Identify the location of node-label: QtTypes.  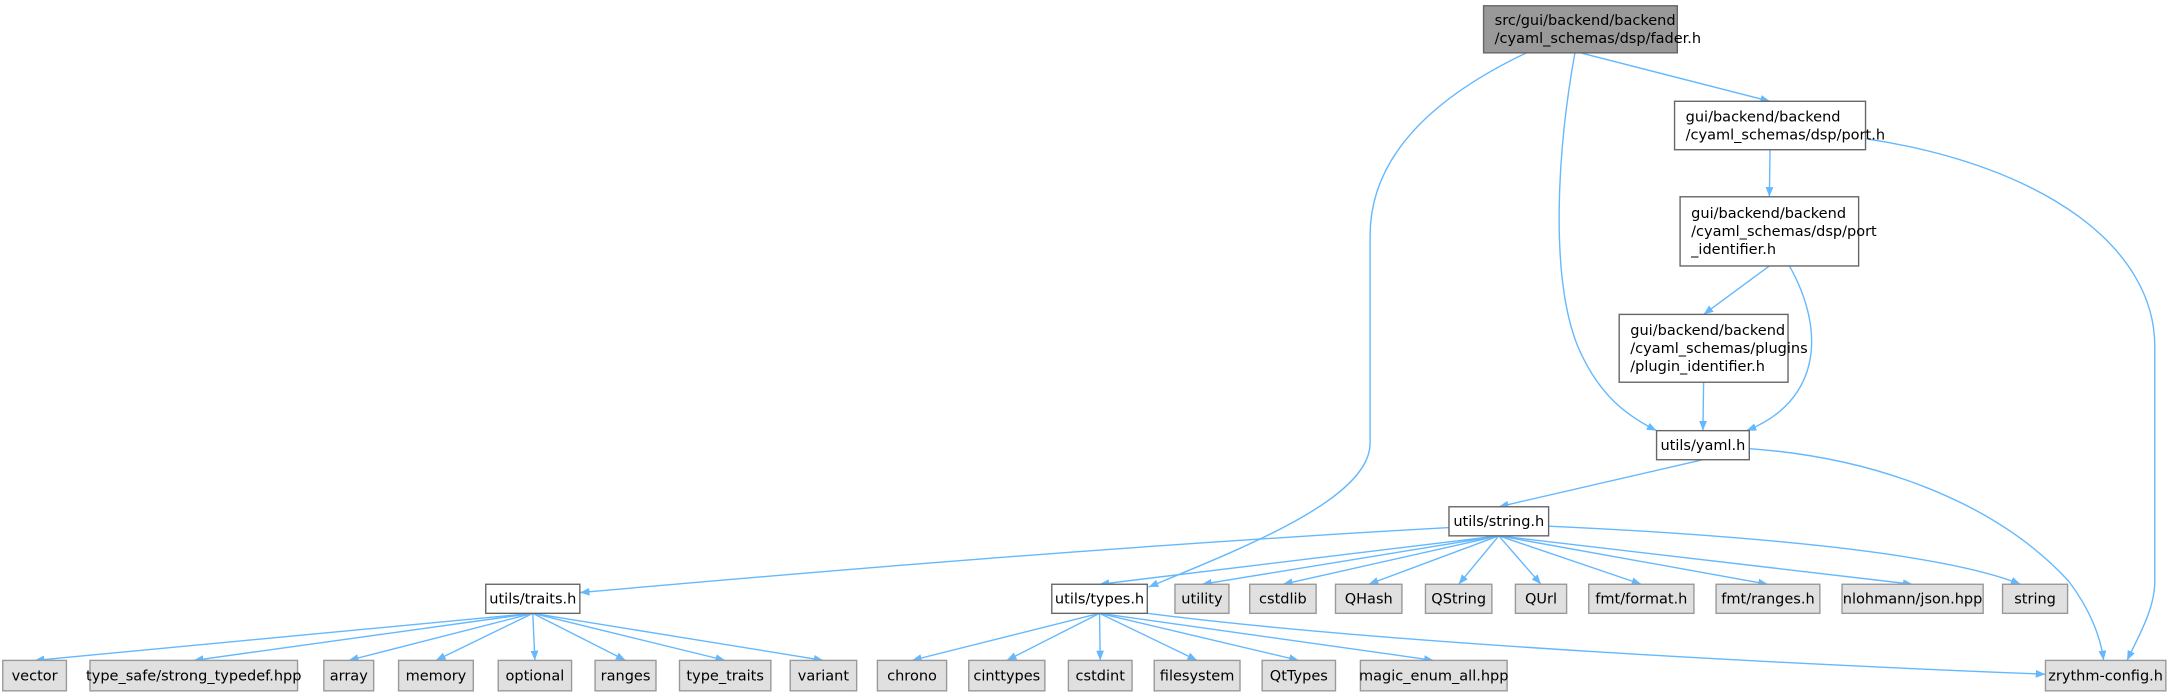
(1299, 676).